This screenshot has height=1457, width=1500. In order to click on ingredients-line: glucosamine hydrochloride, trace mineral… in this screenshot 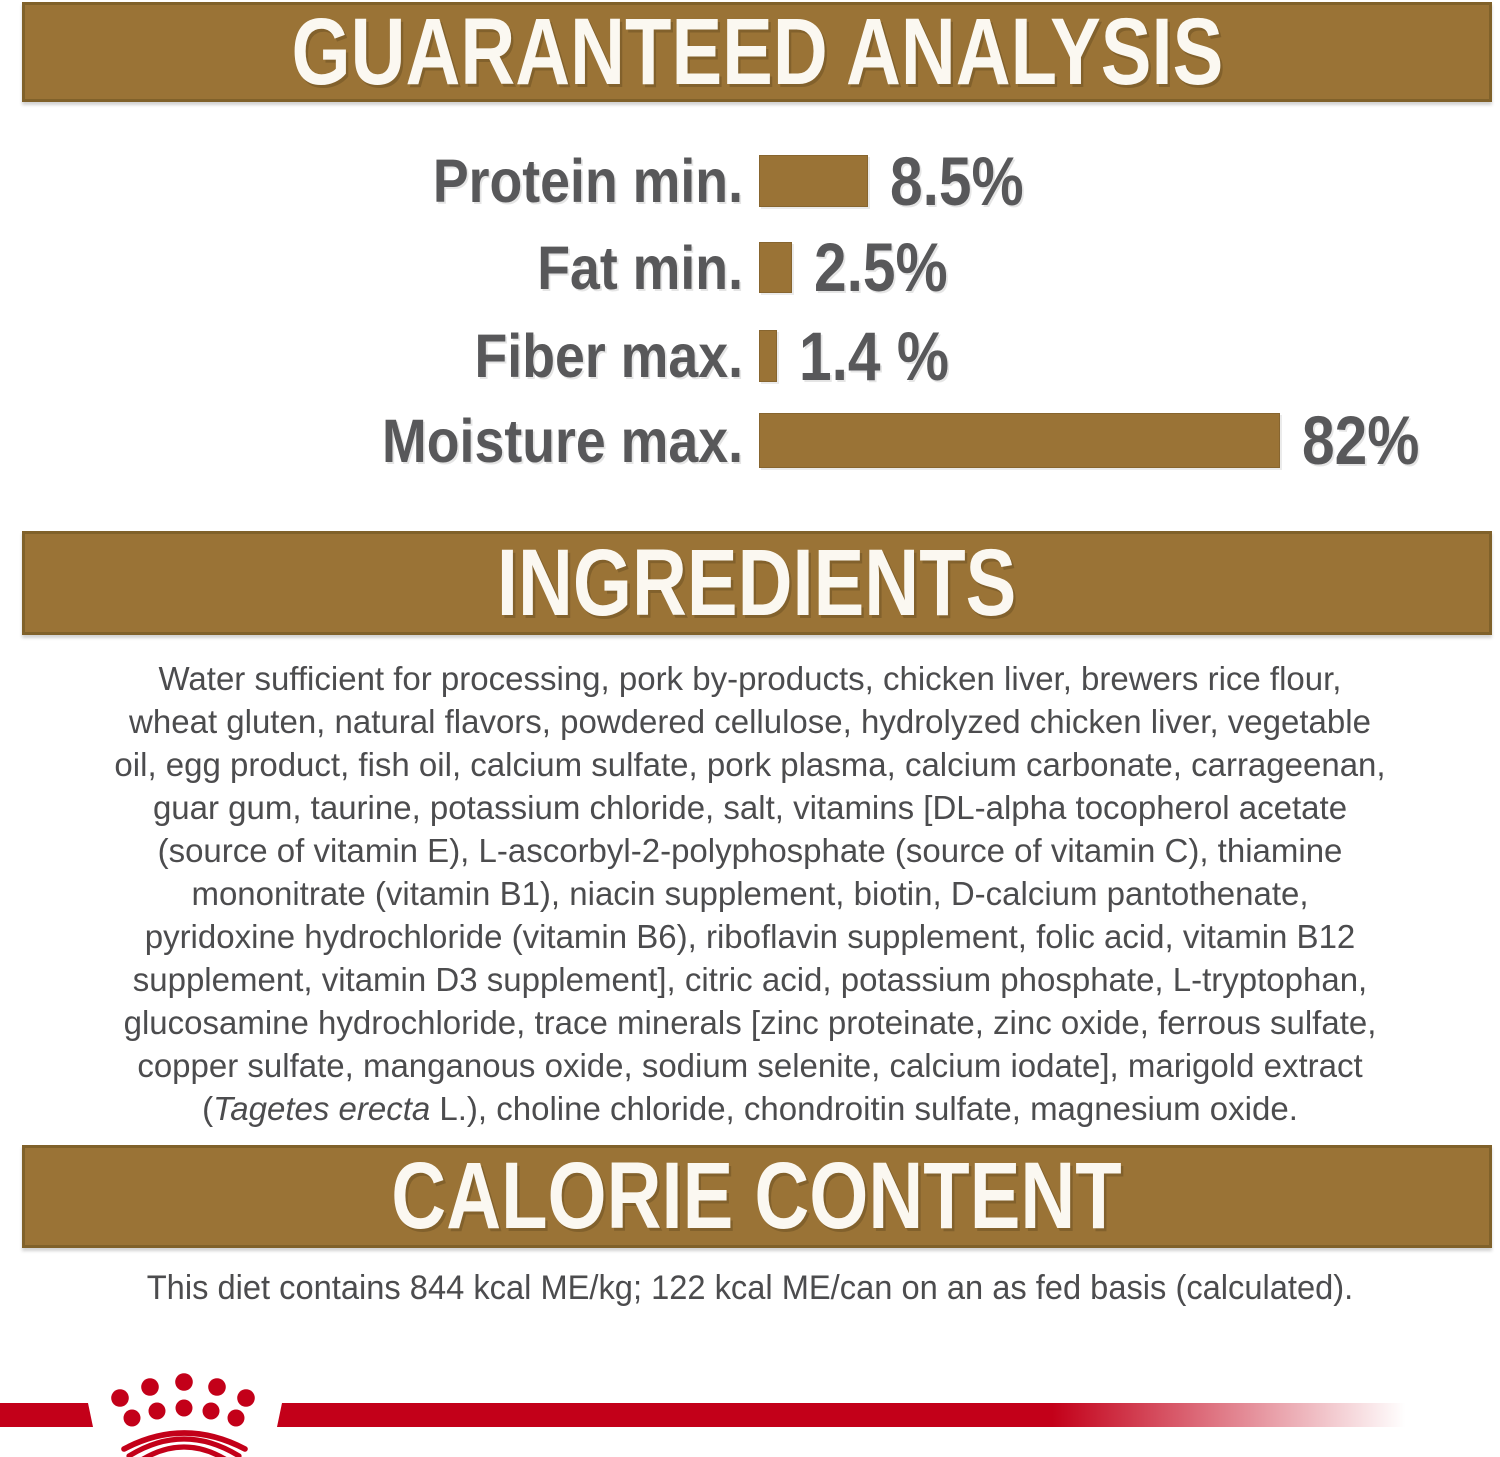, I will do `click(750, 1022)`.